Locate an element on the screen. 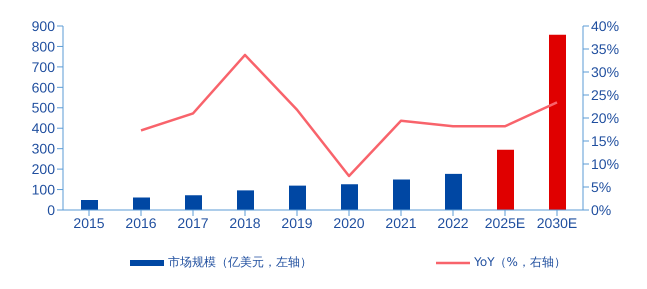 The width and height of the screenshot is (647, 289). y2-tick-label: 10% is located at coordinates (605, 164).